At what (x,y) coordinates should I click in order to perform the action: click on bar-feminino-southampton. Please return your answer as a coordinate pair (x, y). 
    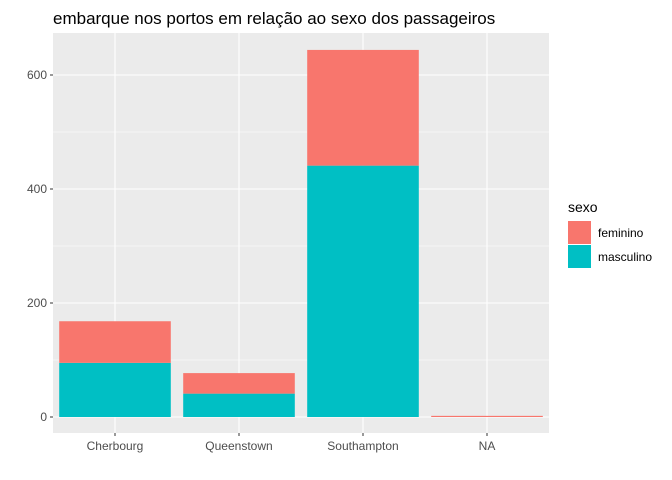
    Looking at the image, I should click on (363, 107).